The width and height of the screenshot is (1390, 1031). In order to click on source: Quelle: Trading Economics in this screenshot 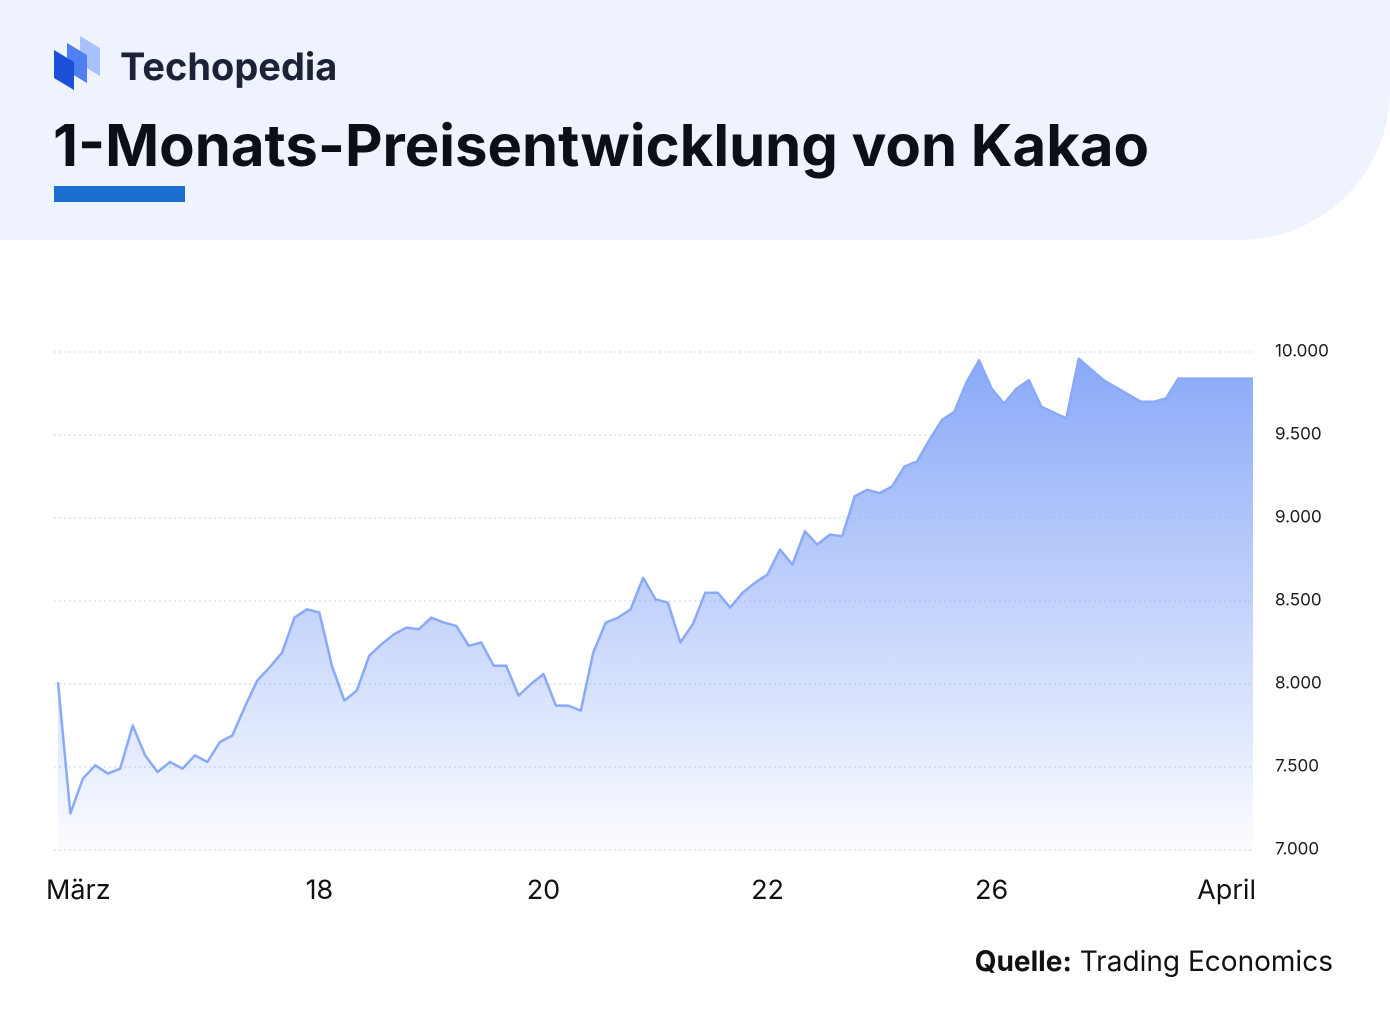, I will do `click(1154, 961)`.